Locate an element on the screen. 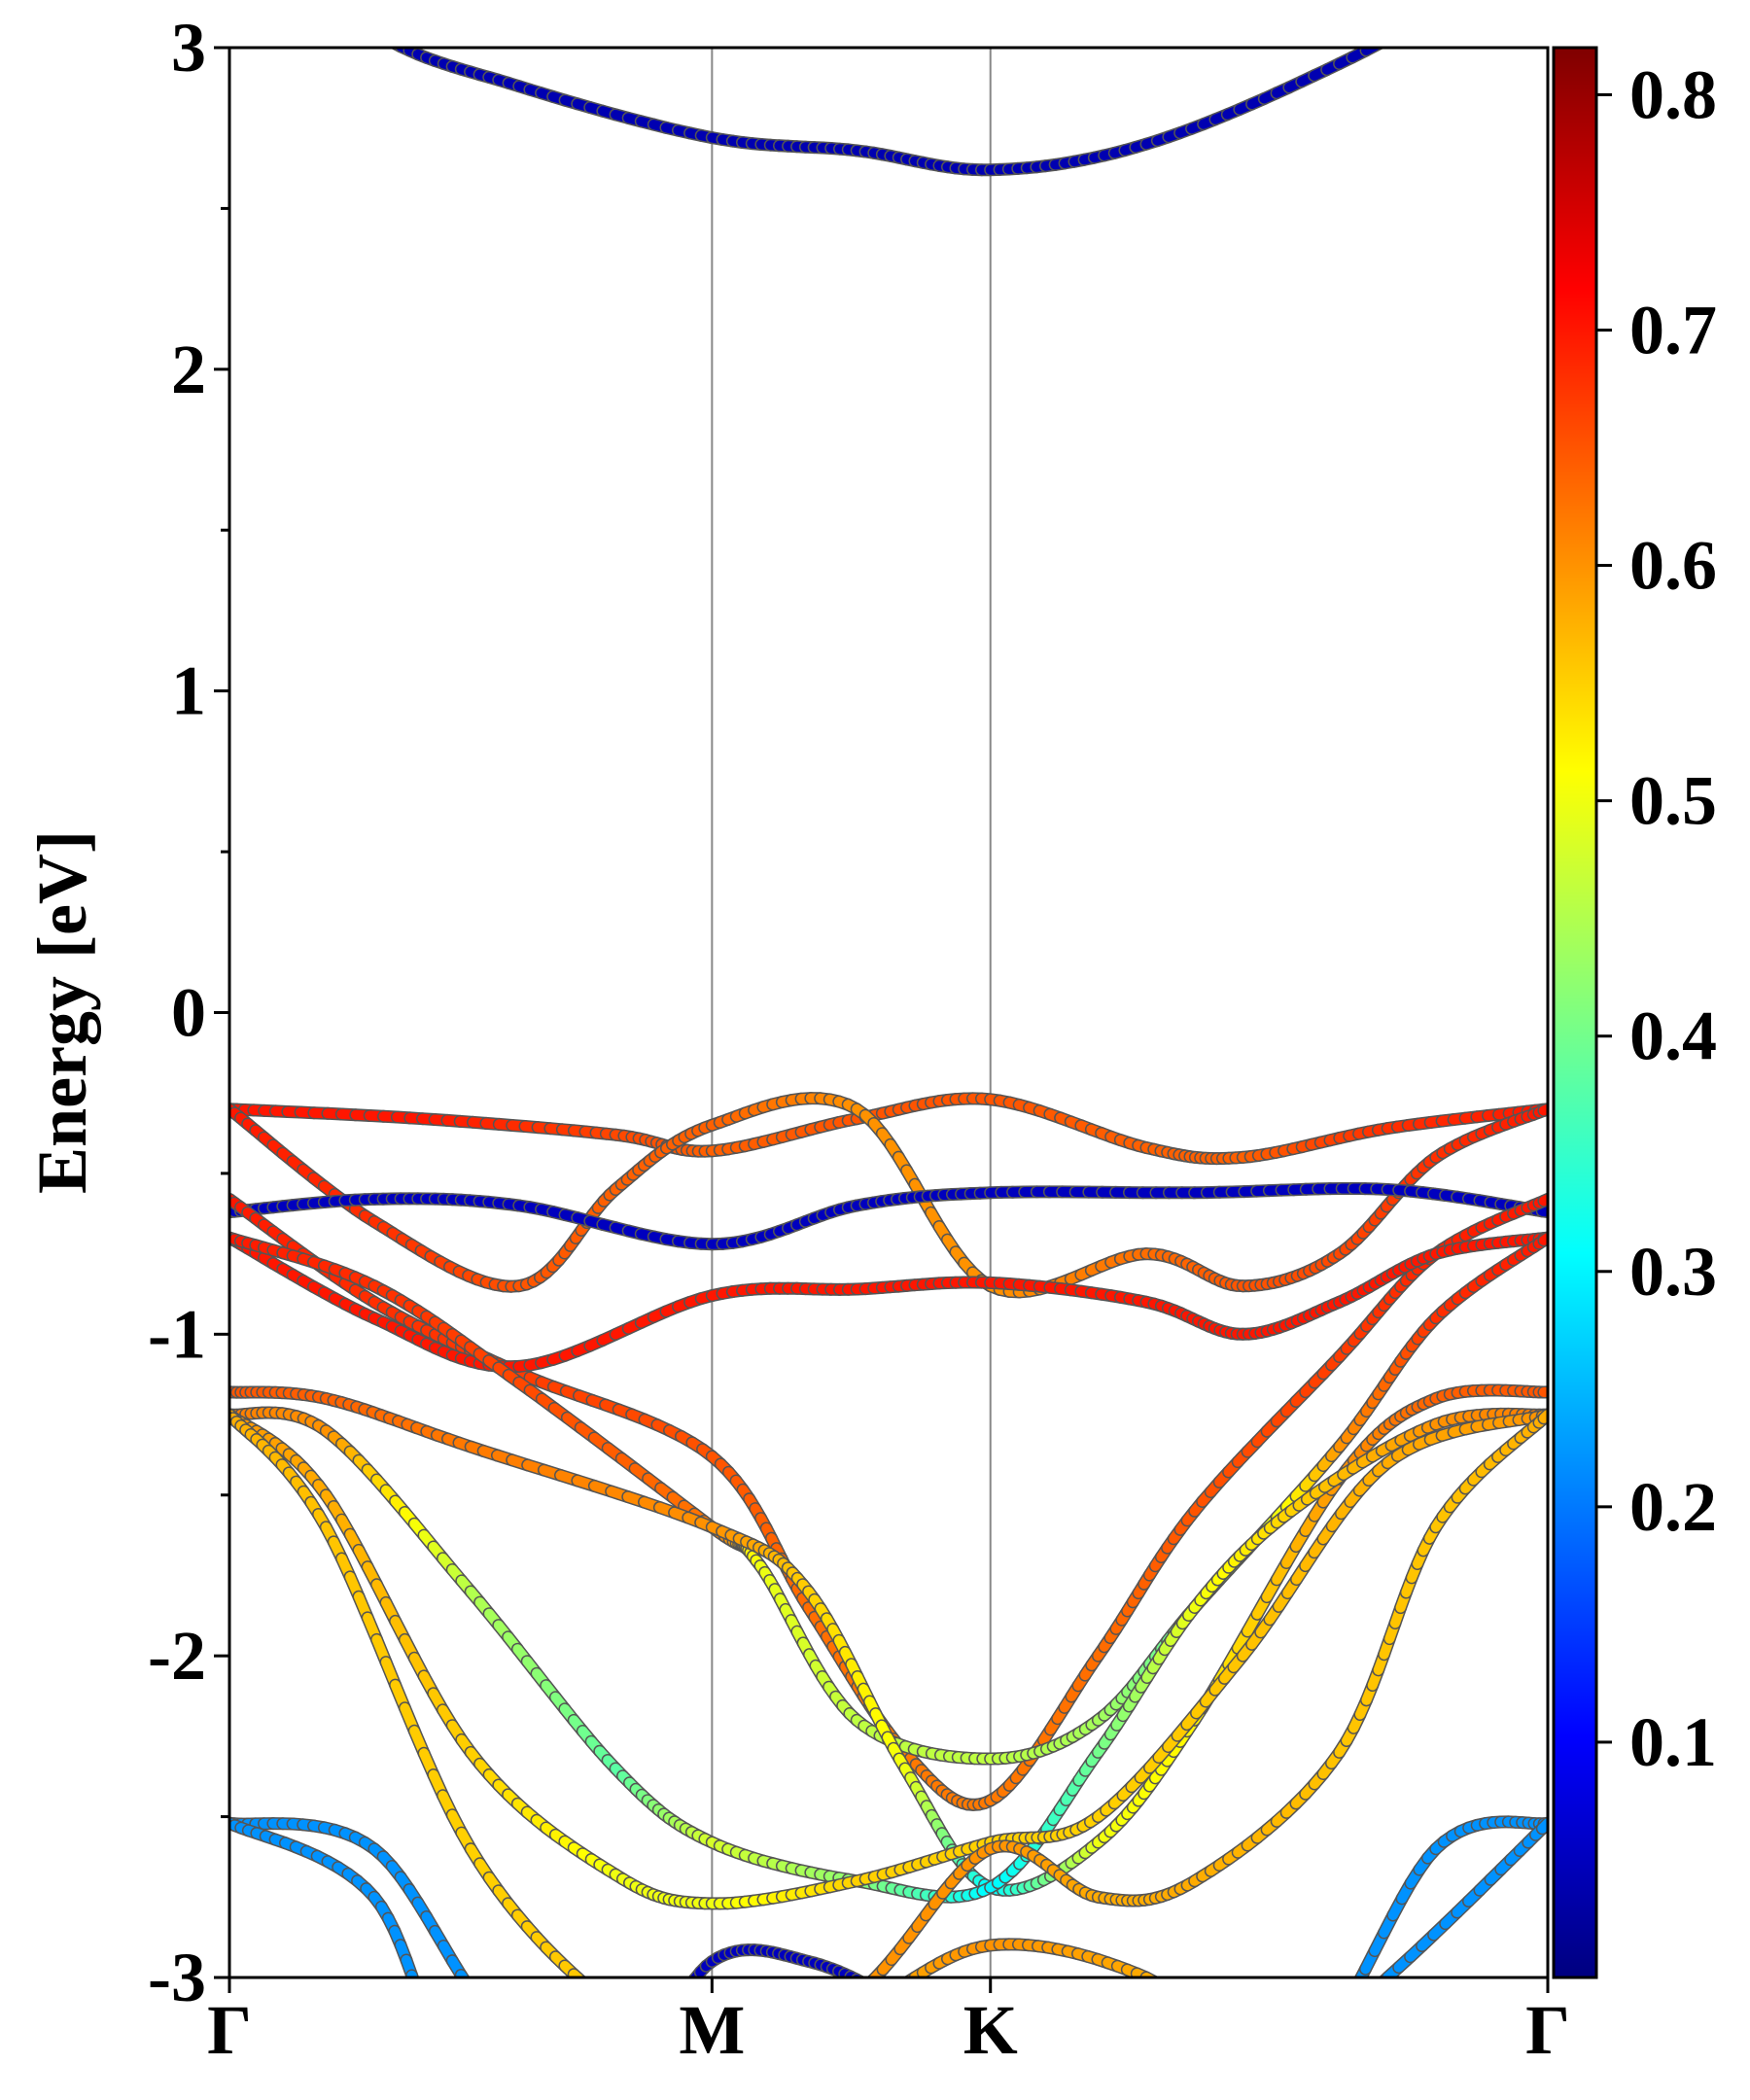 The width and height of the screenshot is (1750, 2100). y-tick-label: 1 is located at coordinates (188, 691).